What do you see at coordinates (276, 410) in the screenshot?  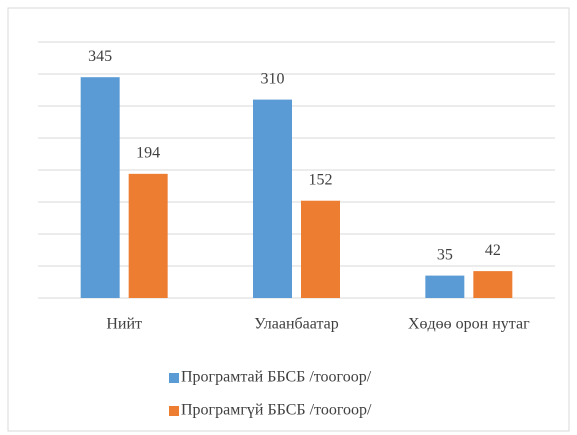 I see `legend-label: Програмгүй ББСБ /тоогоор/` at bounding box center [276, 410].